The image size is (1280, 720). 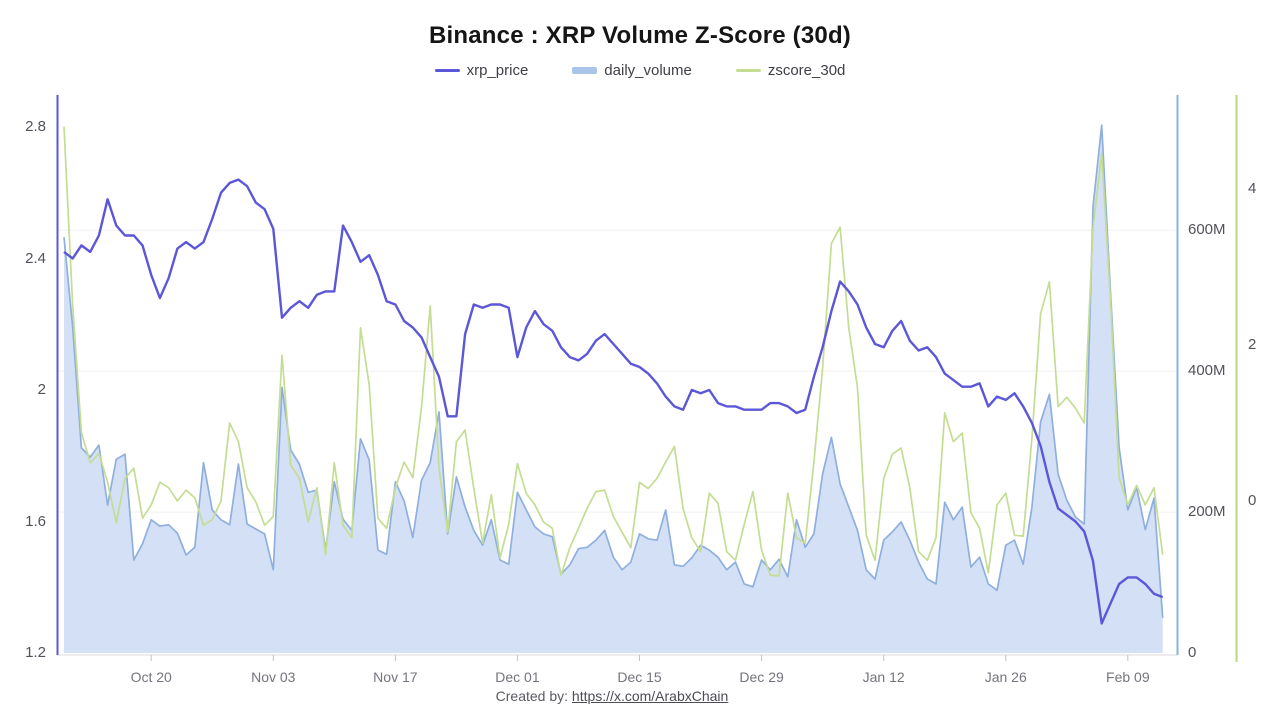 What do you see at coordinates (35, 126) in the screenshot?
I see `price-axis-tick-label: 2.8` at bounding box center [35, 126].